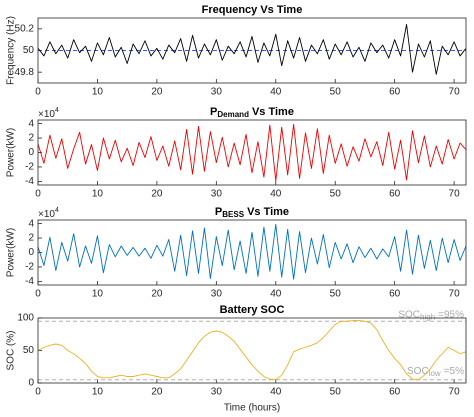  I want to click on chart-title: Frequency Vs Time, so click(252, 10).